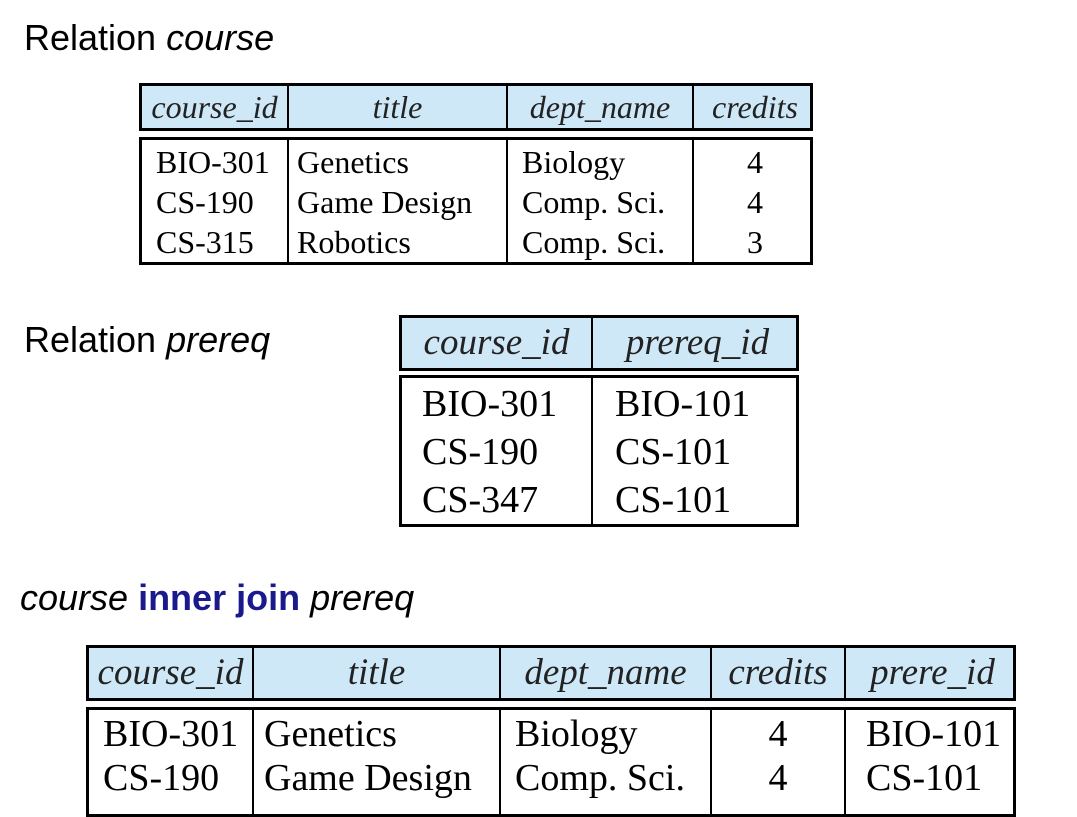 This screenshot has height=817, width=1077. I want to click on join-heading: course inner join prereq, so click(217, 598).